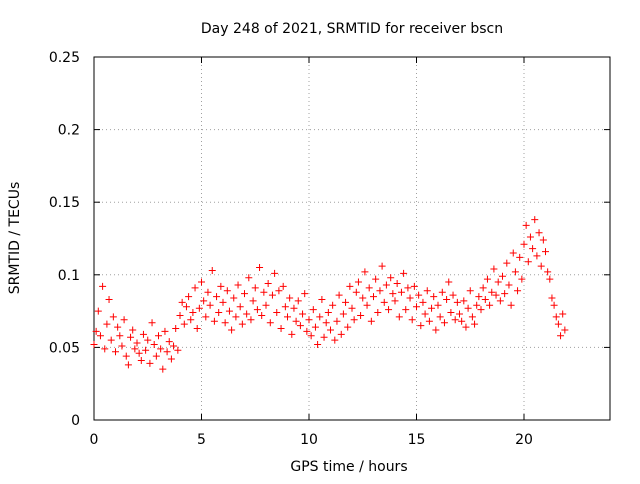 The width and height of the screenshot is (640, 484). What do you see at coordinates (15, 238) in the screenshot?
I see `y-axis-label: SRMTID / TECUs` at bounding box center [15, 238].